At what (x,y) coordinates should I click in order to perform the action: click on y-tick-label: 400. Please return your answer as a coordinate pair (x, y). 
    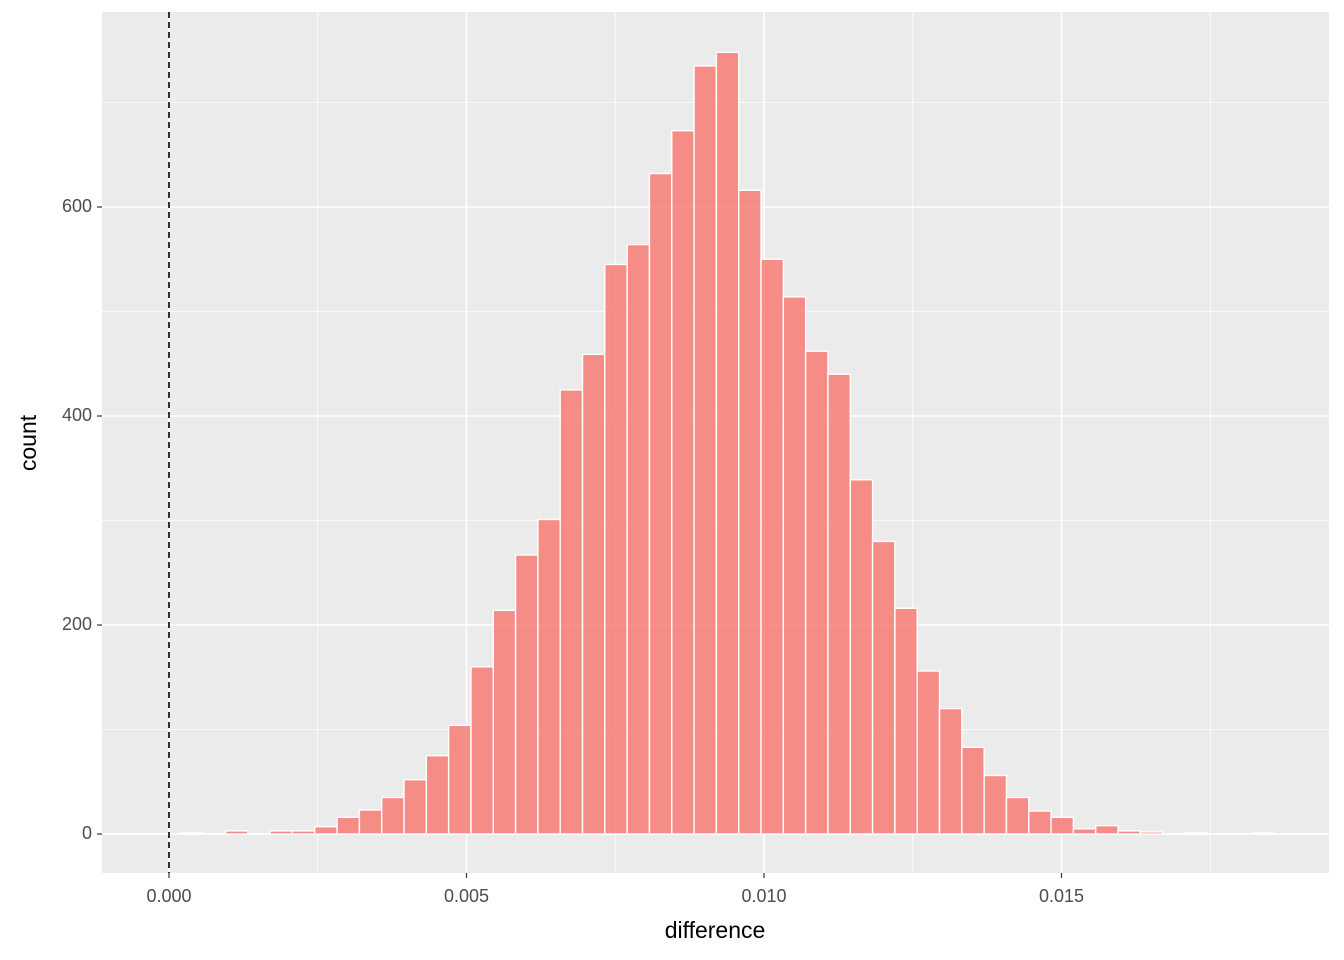
    Looking at the image, I should click on (77, 415).